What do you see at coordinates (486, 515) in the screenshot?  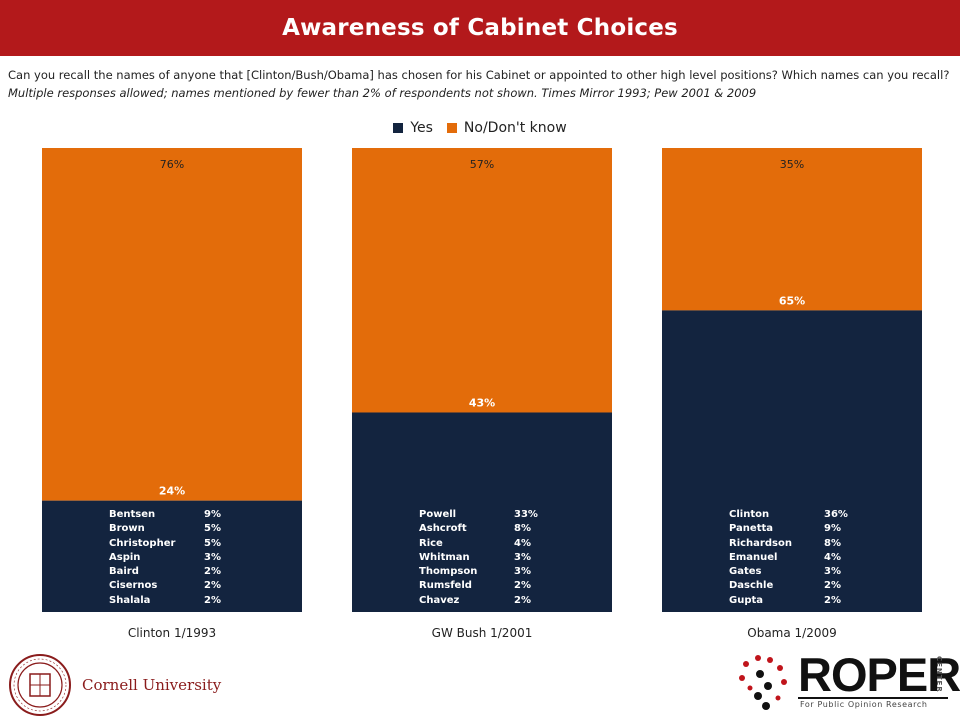 I see `names-row: Powell 33%` at bounding box center [486, 515].